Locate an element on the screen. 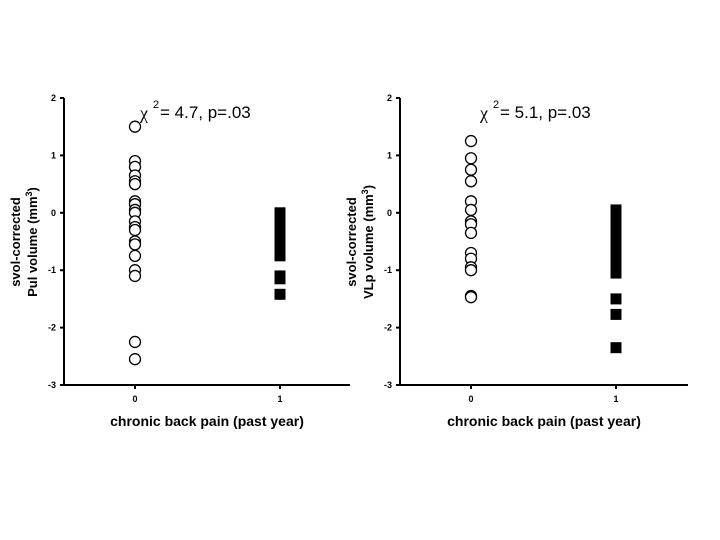 Image resolution: width=720 pixels, height=540 pixels. chi-square-annotation: = 4.7, p=.03 is located at coordinates (205, 112).